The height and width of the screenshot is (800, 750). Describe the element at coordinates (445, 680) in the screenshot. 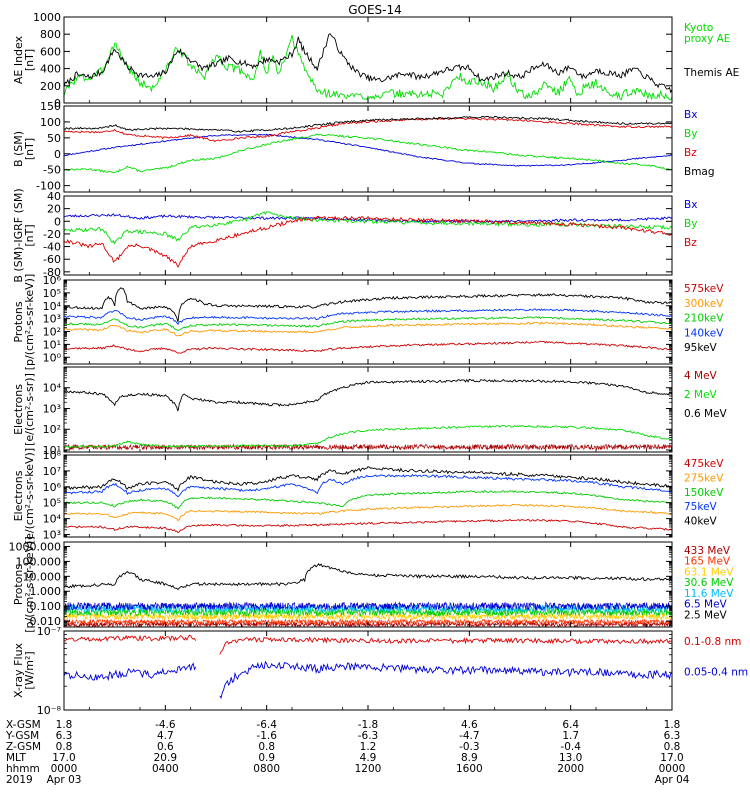

I see `series-line-xray-1-seg1` at that location.